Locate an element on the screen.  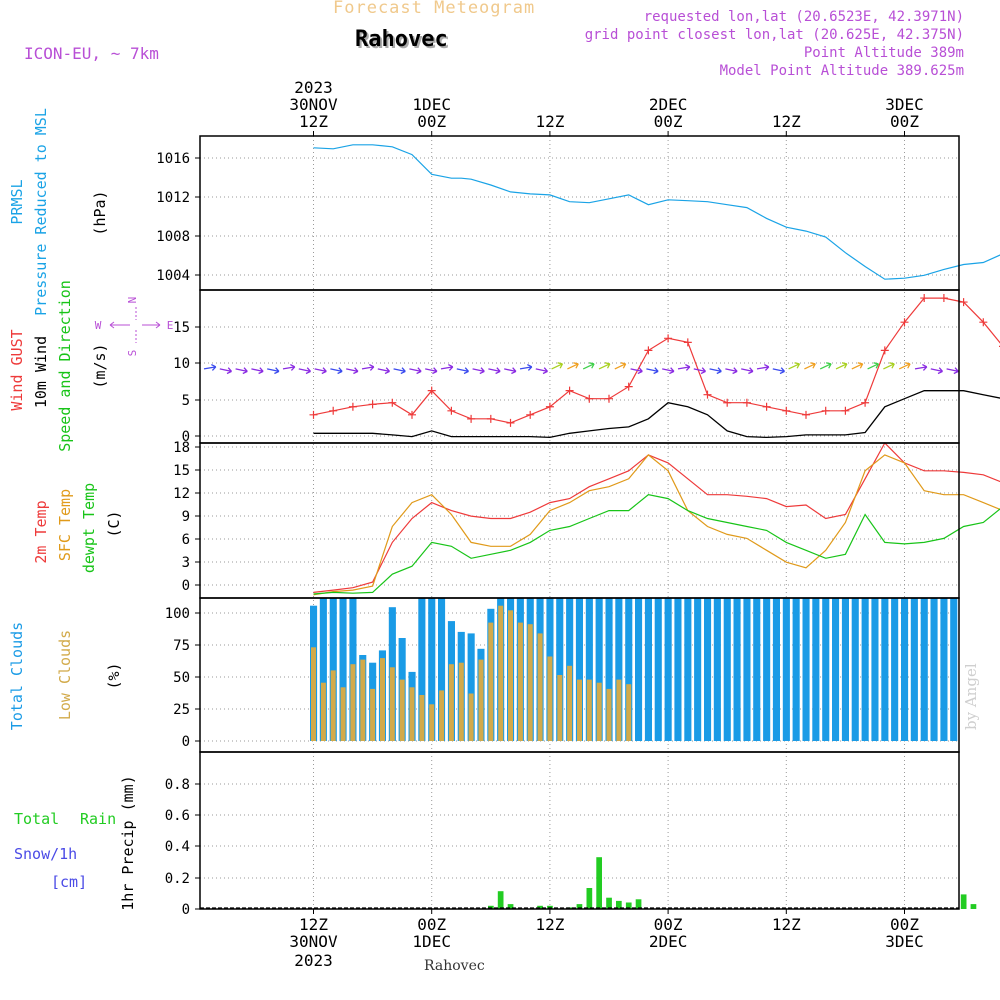
pressure-unit: (hPa) is located at coordinates (100, 212).